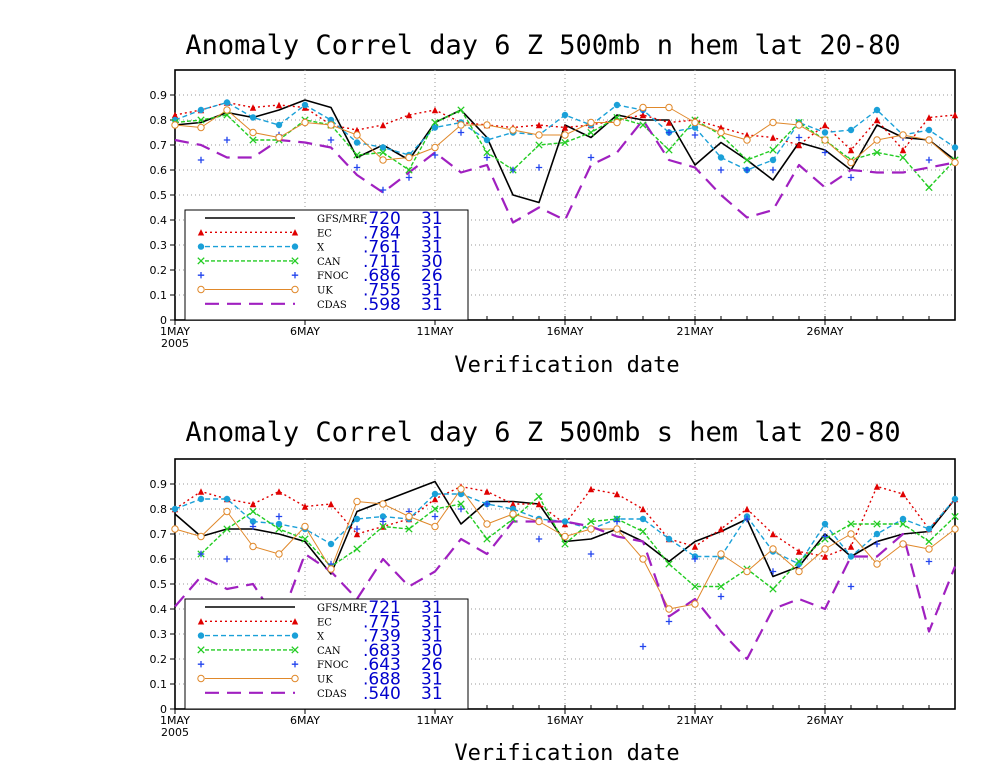  Describe the element at coordinates (159, 195) in the screenshot. I see `y-tick-label: 0.5` at that location.